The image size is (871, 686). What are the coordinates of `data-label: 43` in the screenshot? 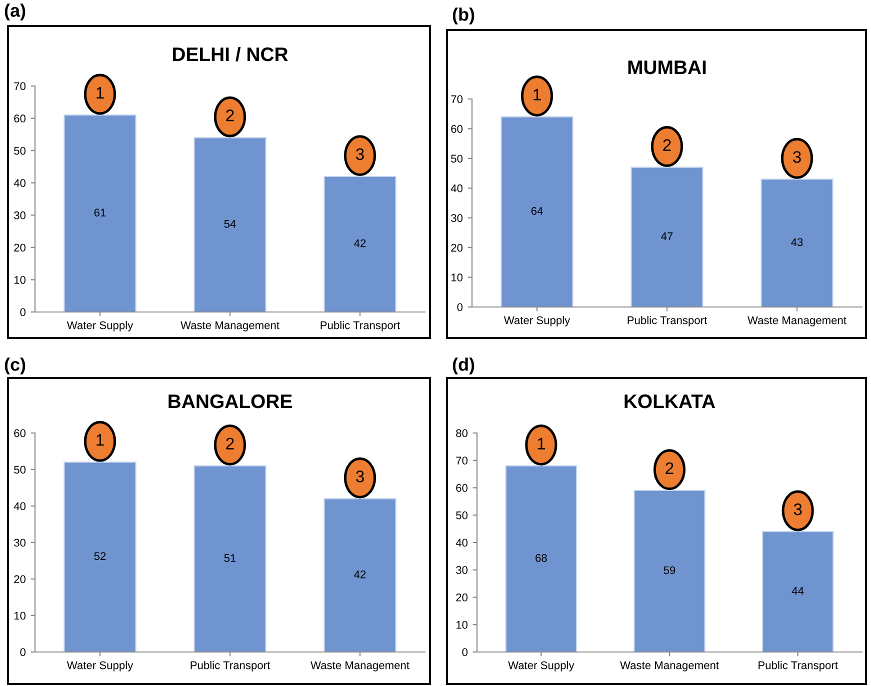 It's located at (797, 242).